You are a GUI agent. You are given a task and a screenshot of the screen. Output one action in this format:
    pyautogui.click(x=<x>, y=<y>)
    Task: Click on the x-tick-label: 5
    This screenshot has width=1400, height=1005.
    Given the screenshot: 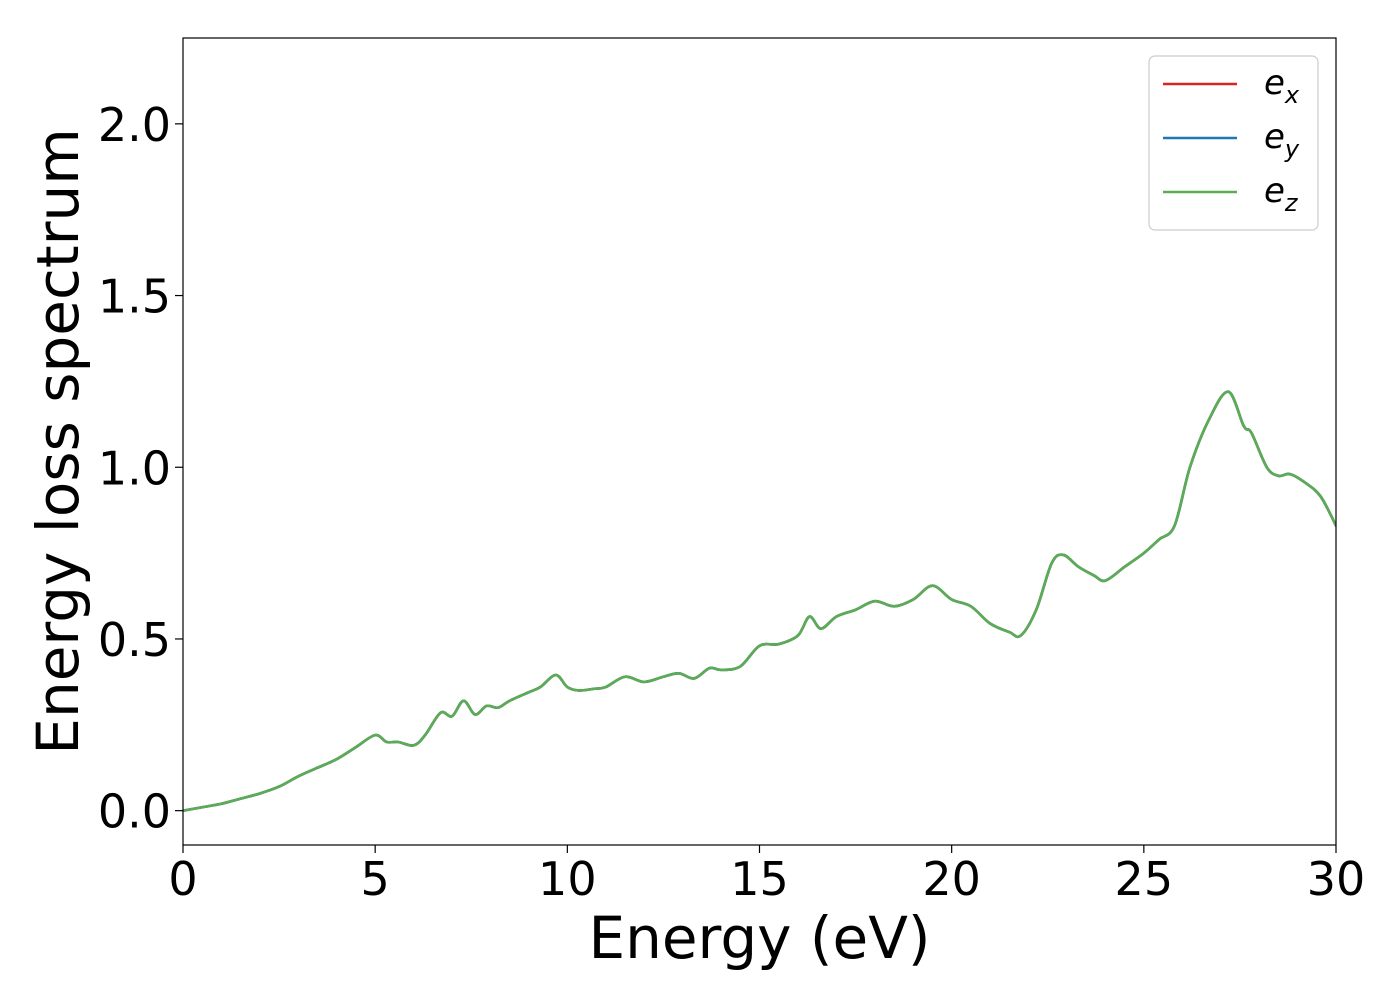 What is the action you would take?
    pyautogui.click(x=375, y=879)
    